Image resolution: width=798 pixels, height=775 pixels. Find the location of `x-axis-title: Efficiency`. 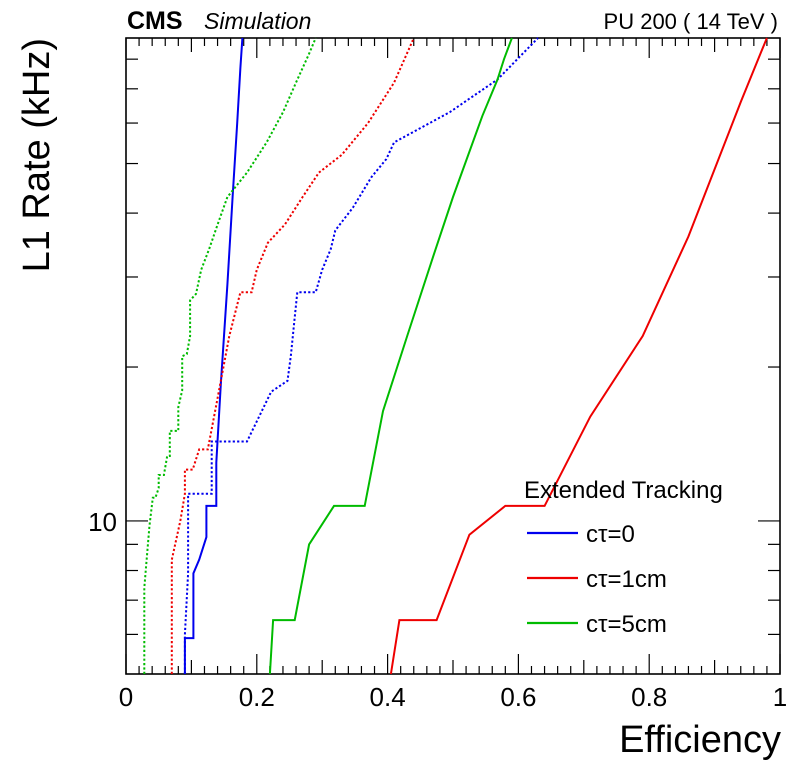

x-axis-title: Efficiency is located at coordinates (700, 740).